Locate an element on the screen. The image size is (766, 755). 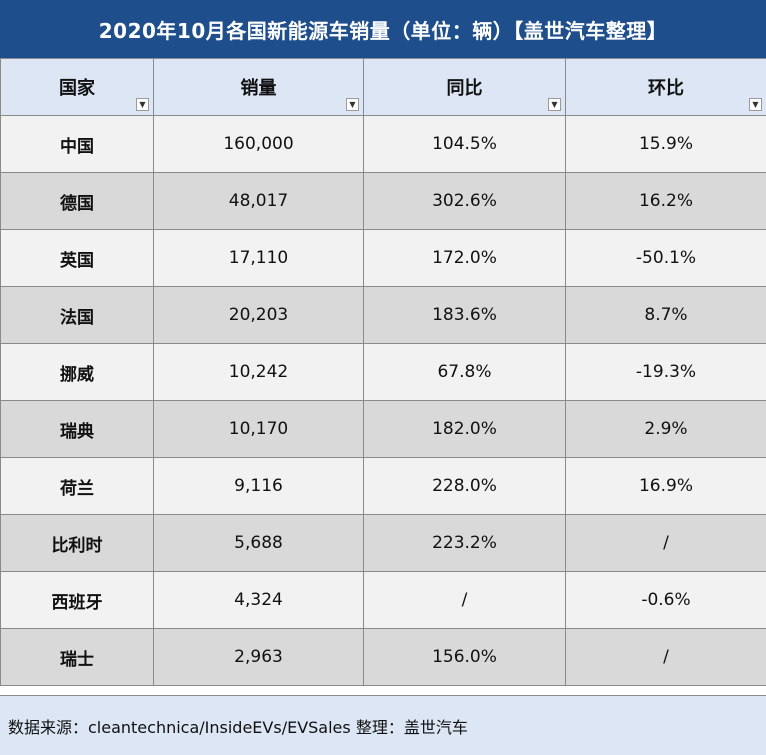
cell-mom: 15.9% is located at coordinates (665, 144).